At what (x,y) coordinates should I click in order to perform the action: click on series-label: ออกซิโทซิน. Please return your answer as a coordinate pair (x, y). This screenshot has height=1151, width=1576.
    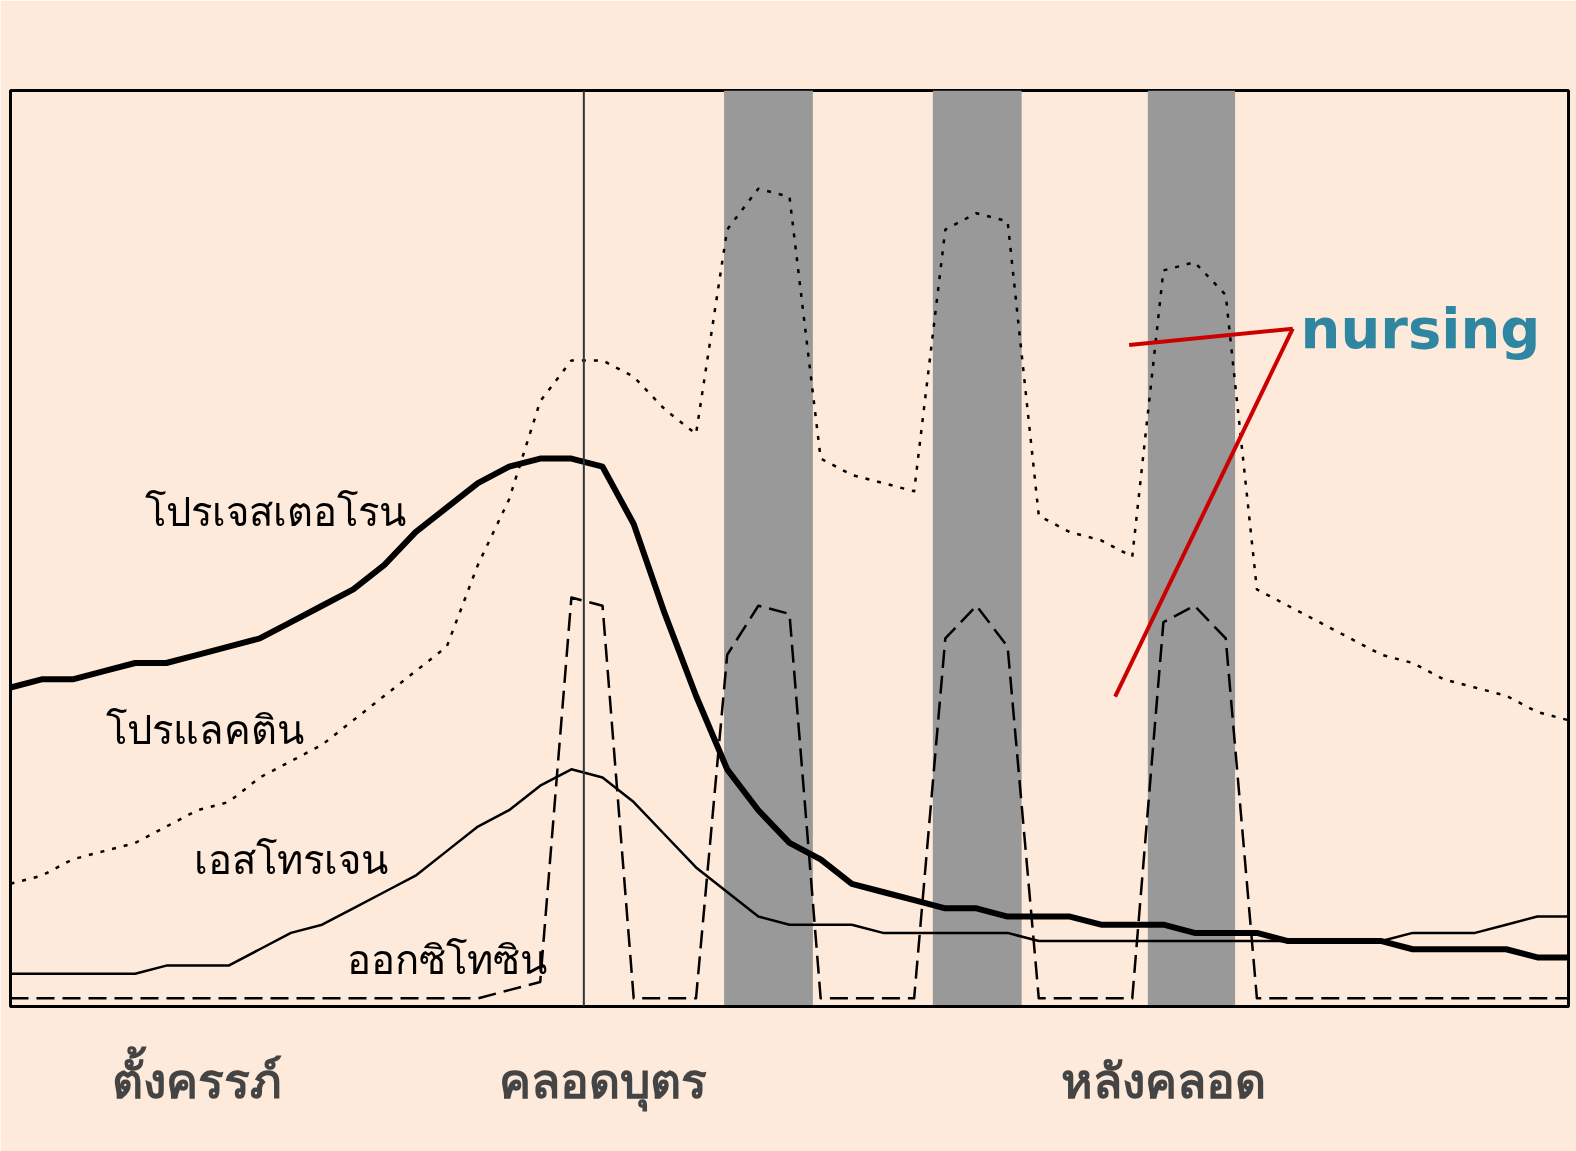
    Looking at the image, I should click on (446, 960).